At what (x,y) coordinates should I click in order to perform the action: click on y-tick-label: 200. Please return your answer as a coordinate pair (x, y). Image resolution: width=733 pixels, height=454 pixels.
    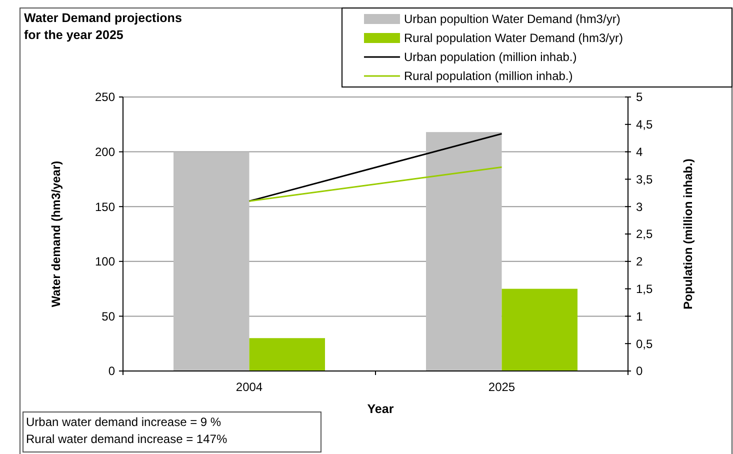
    Looking at the image, I should click on (105, 152).